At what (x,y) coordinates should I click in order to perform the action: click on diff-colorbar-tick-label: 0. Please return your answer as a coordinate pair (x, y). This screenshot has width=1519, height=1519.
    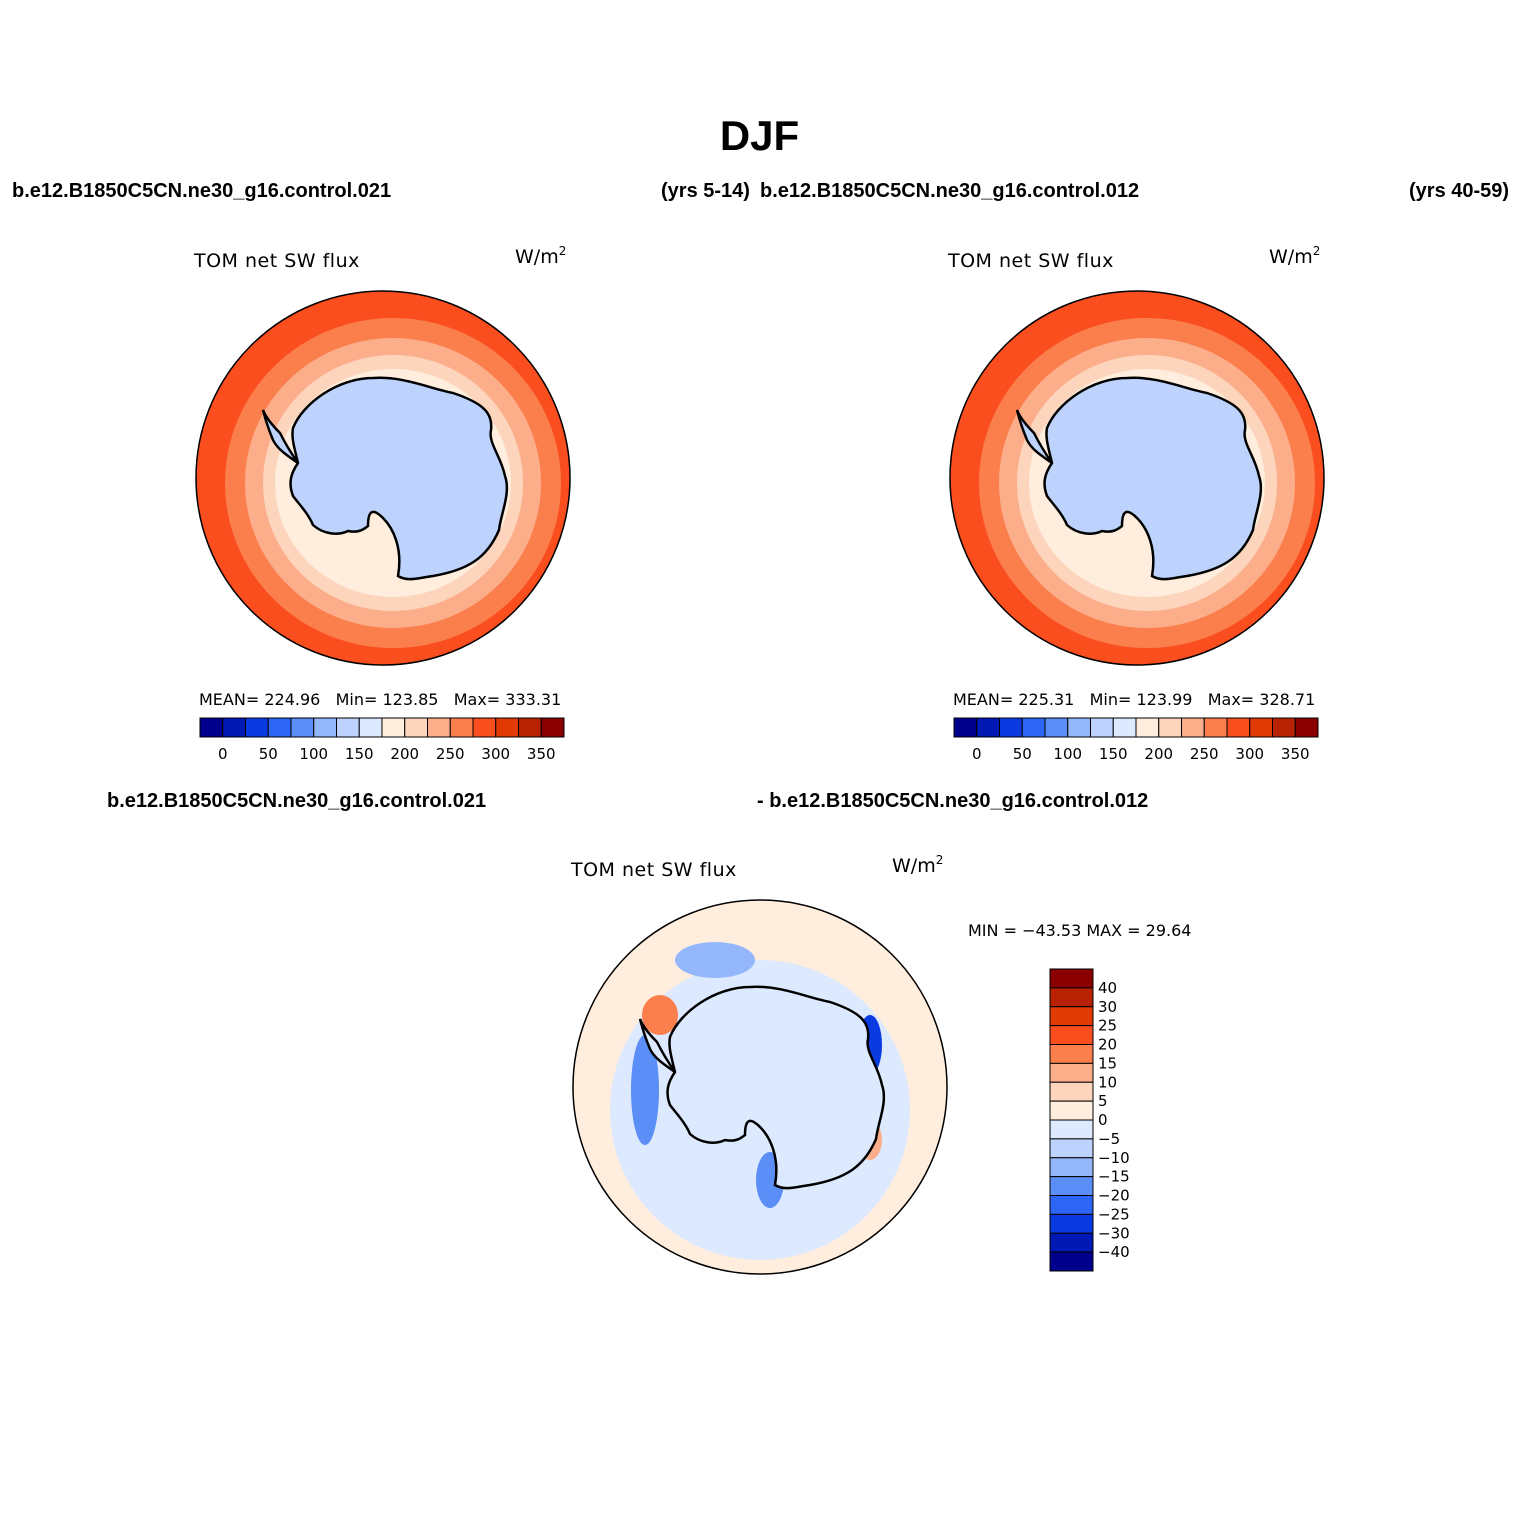
    Looking at the image, I should click on (1103, 1120).